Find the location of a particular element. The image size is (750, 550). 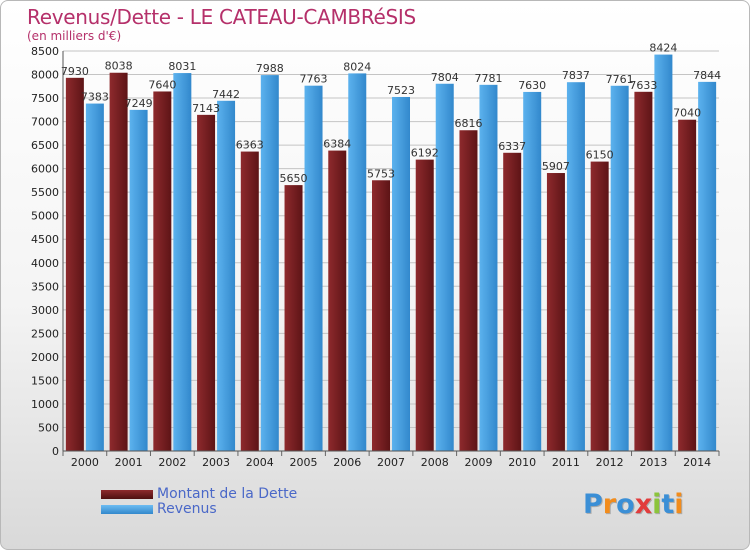

legend-swatch-dette is located at coordinates (127, 494).